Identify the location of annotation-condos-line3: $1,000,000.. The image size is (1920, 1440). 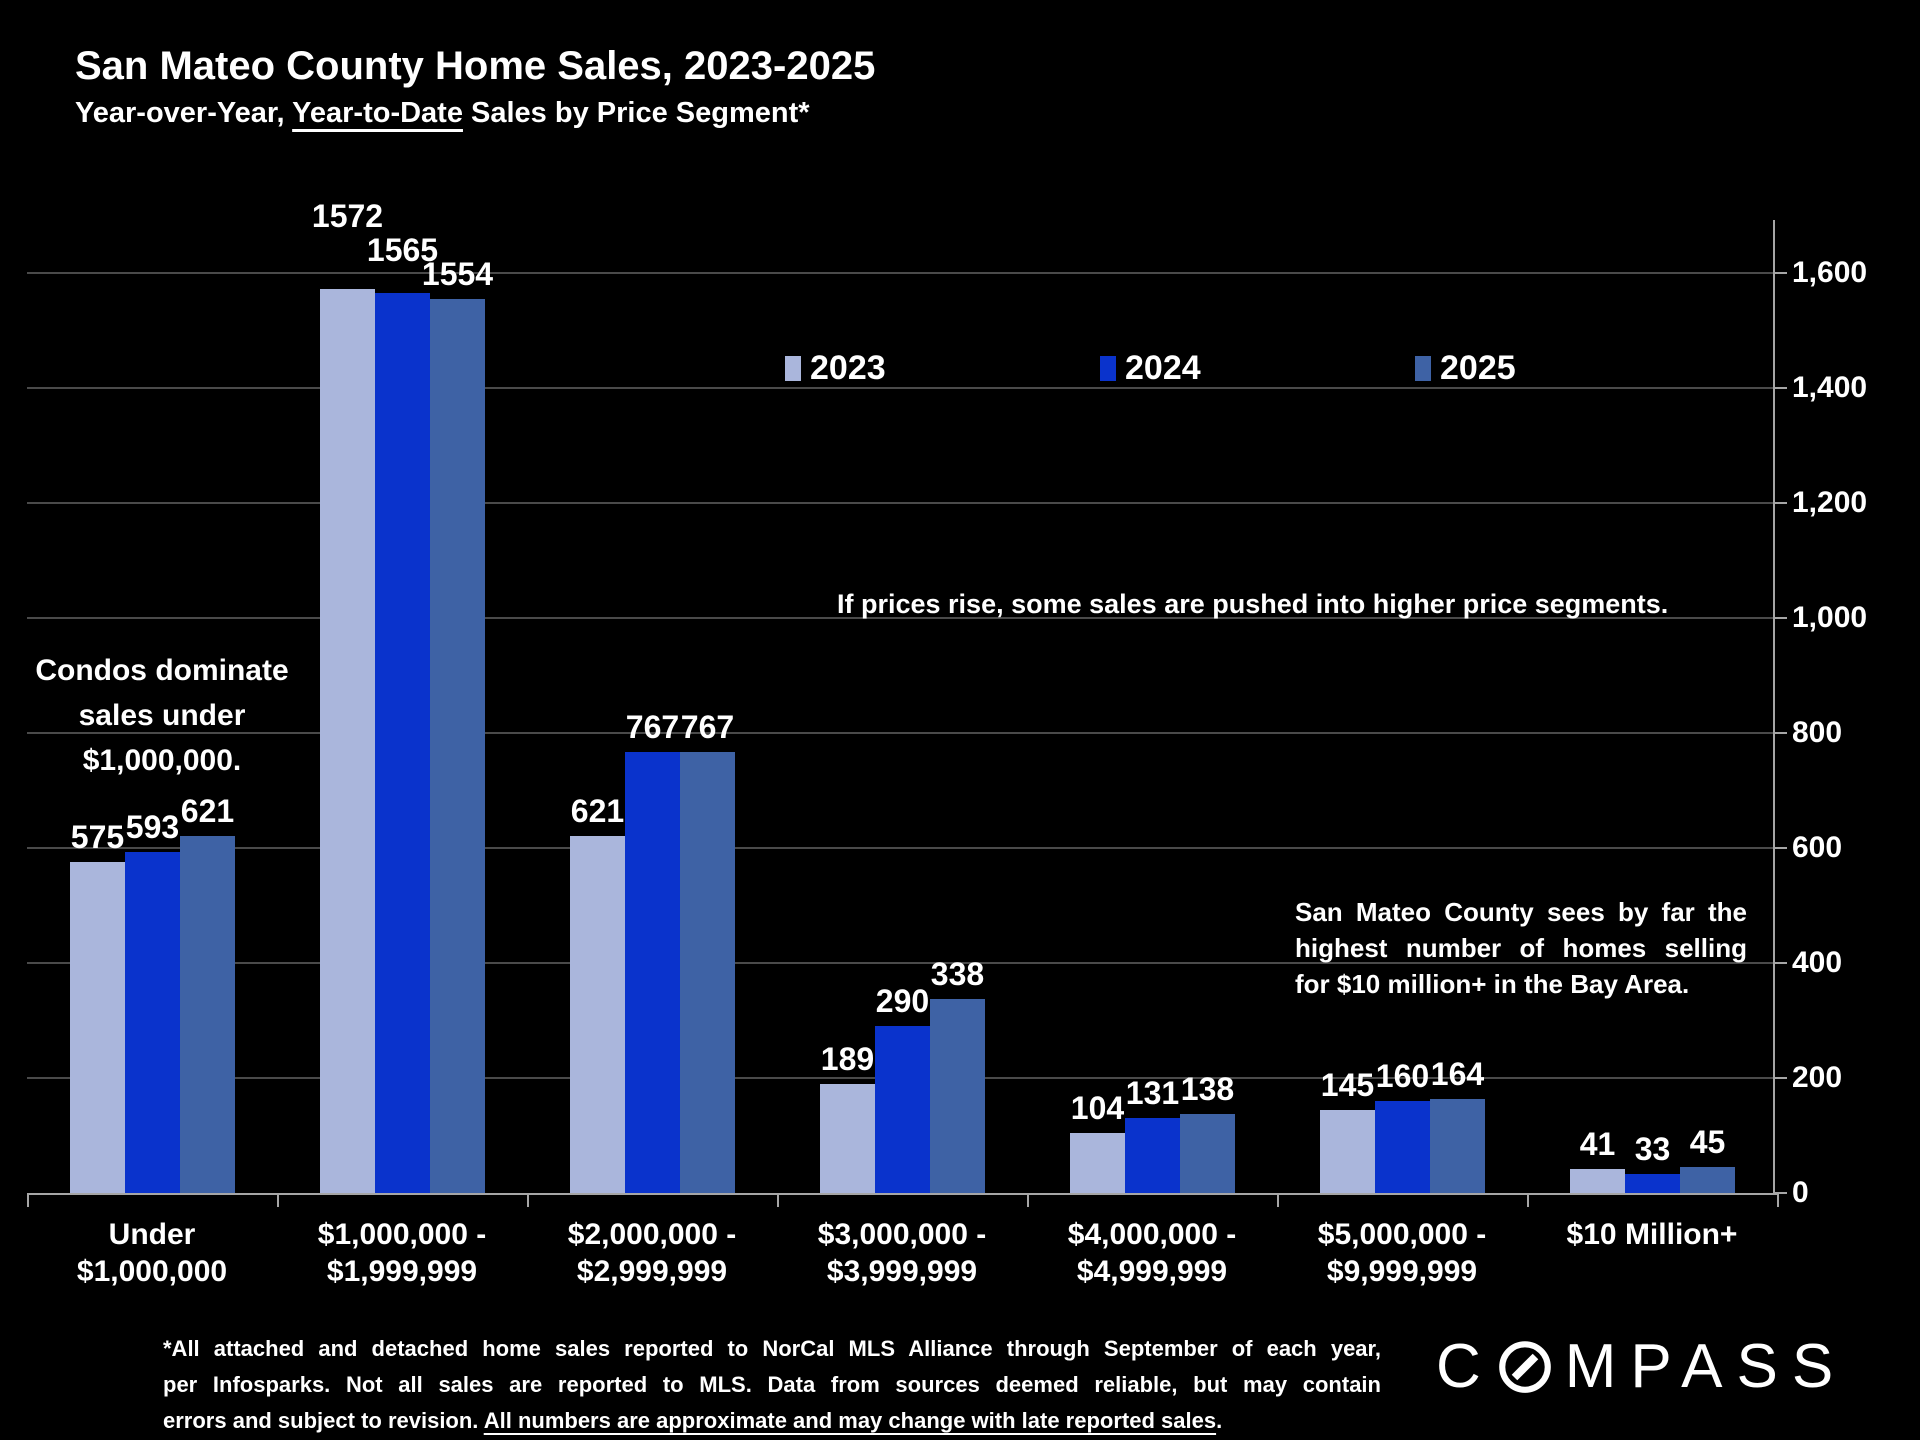
(162, 760).